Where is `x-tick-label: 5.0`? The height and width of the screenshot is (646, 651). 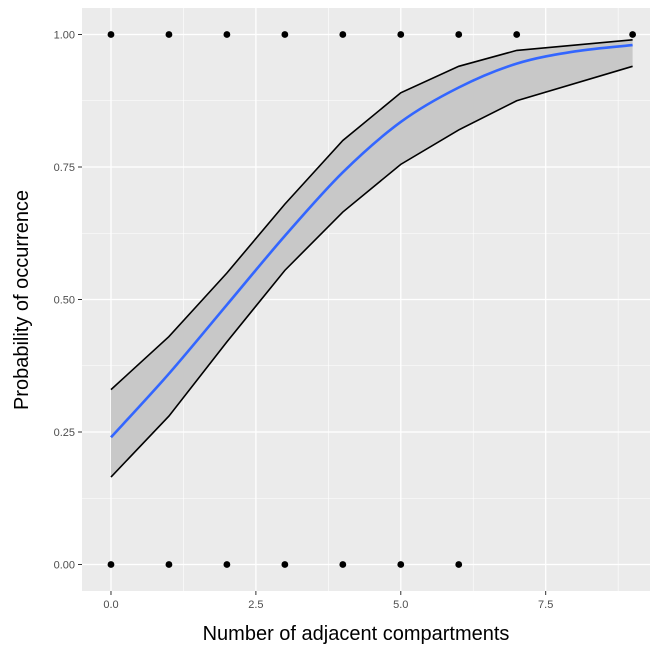 x-tick-label: 5.0 is located at coordinates (400, 605).